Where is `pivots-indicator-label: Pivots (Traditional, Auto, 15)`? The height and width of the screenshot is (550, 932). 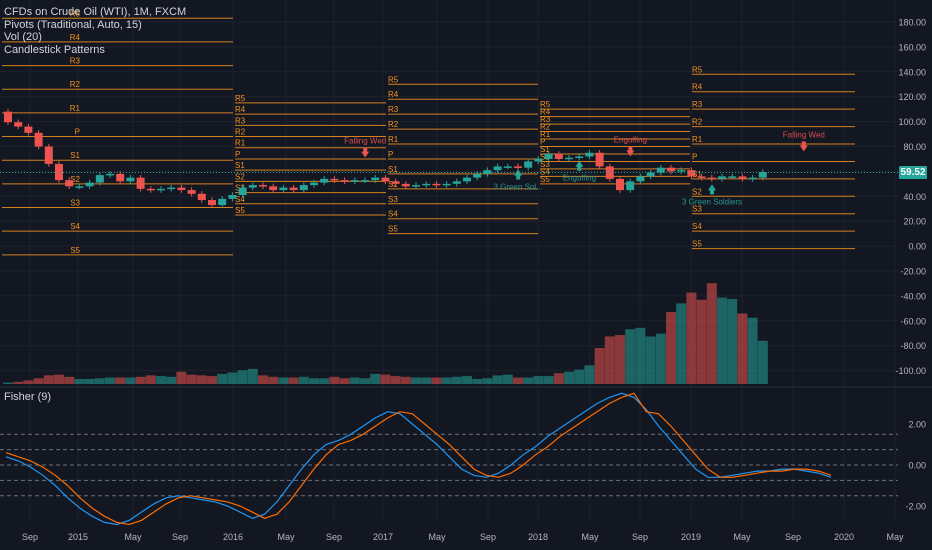 pivots-indicator-label: Pivots (Traditional, Auto, 15) is located at coordinates (73, 24).